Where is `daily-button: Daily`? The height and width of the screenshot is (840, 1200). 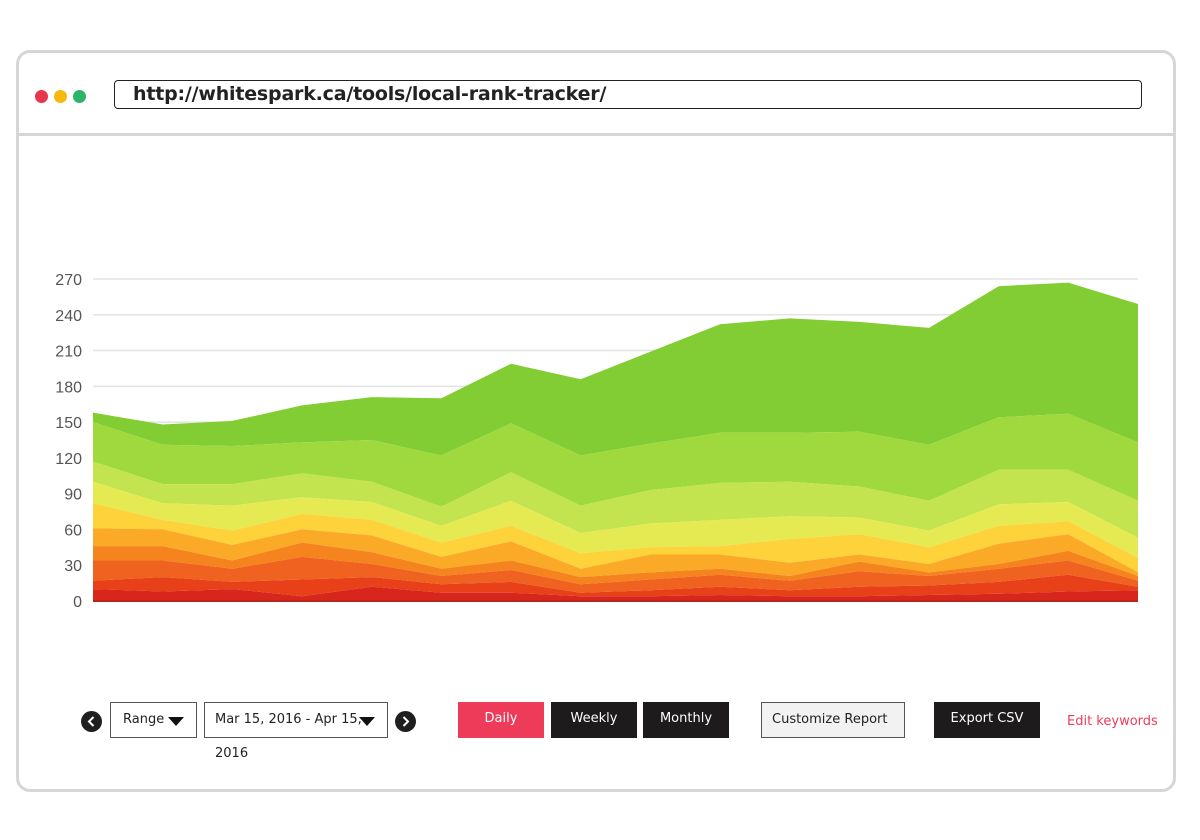 daily-button: Daily is located at coordinates (501, 720).